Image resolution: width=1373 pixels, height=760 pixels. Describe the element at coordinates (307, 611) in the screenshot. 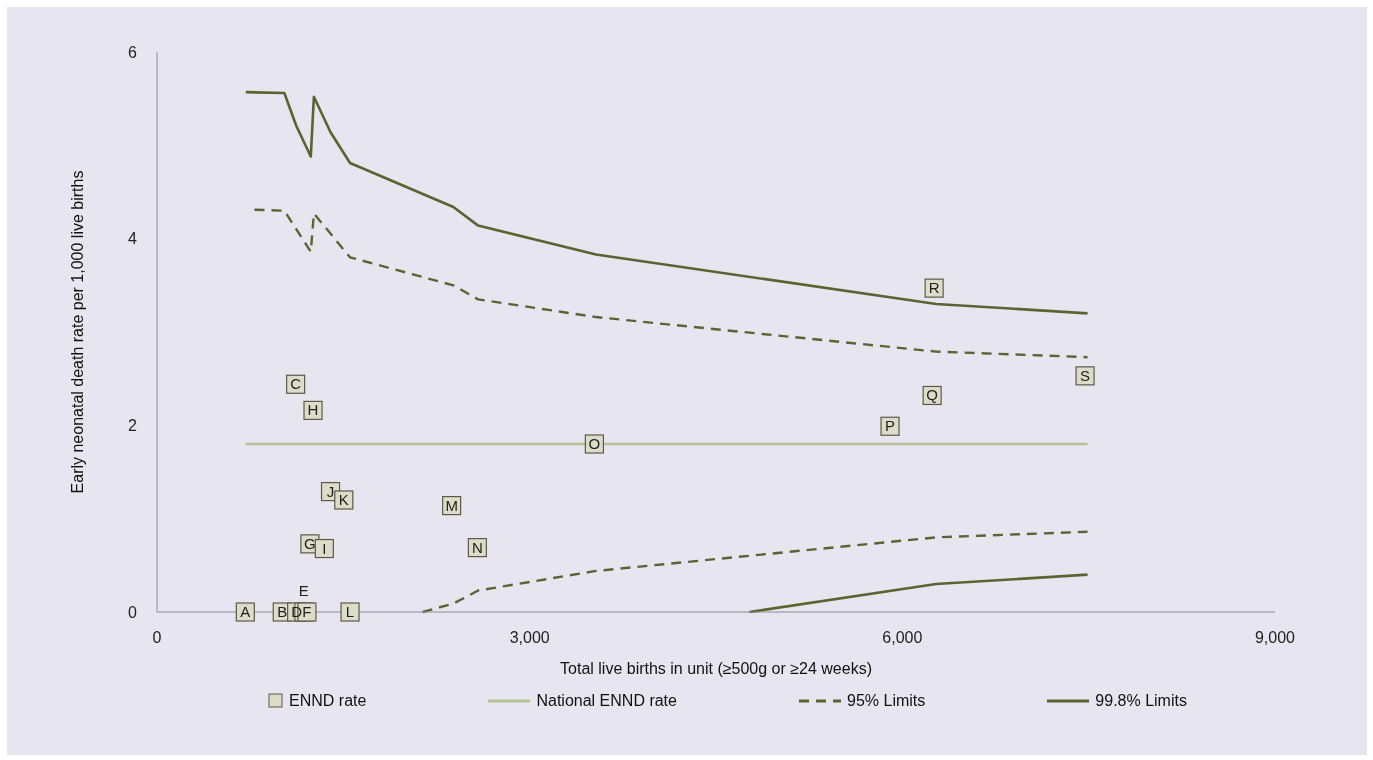

I see `data-label: F` at that location.